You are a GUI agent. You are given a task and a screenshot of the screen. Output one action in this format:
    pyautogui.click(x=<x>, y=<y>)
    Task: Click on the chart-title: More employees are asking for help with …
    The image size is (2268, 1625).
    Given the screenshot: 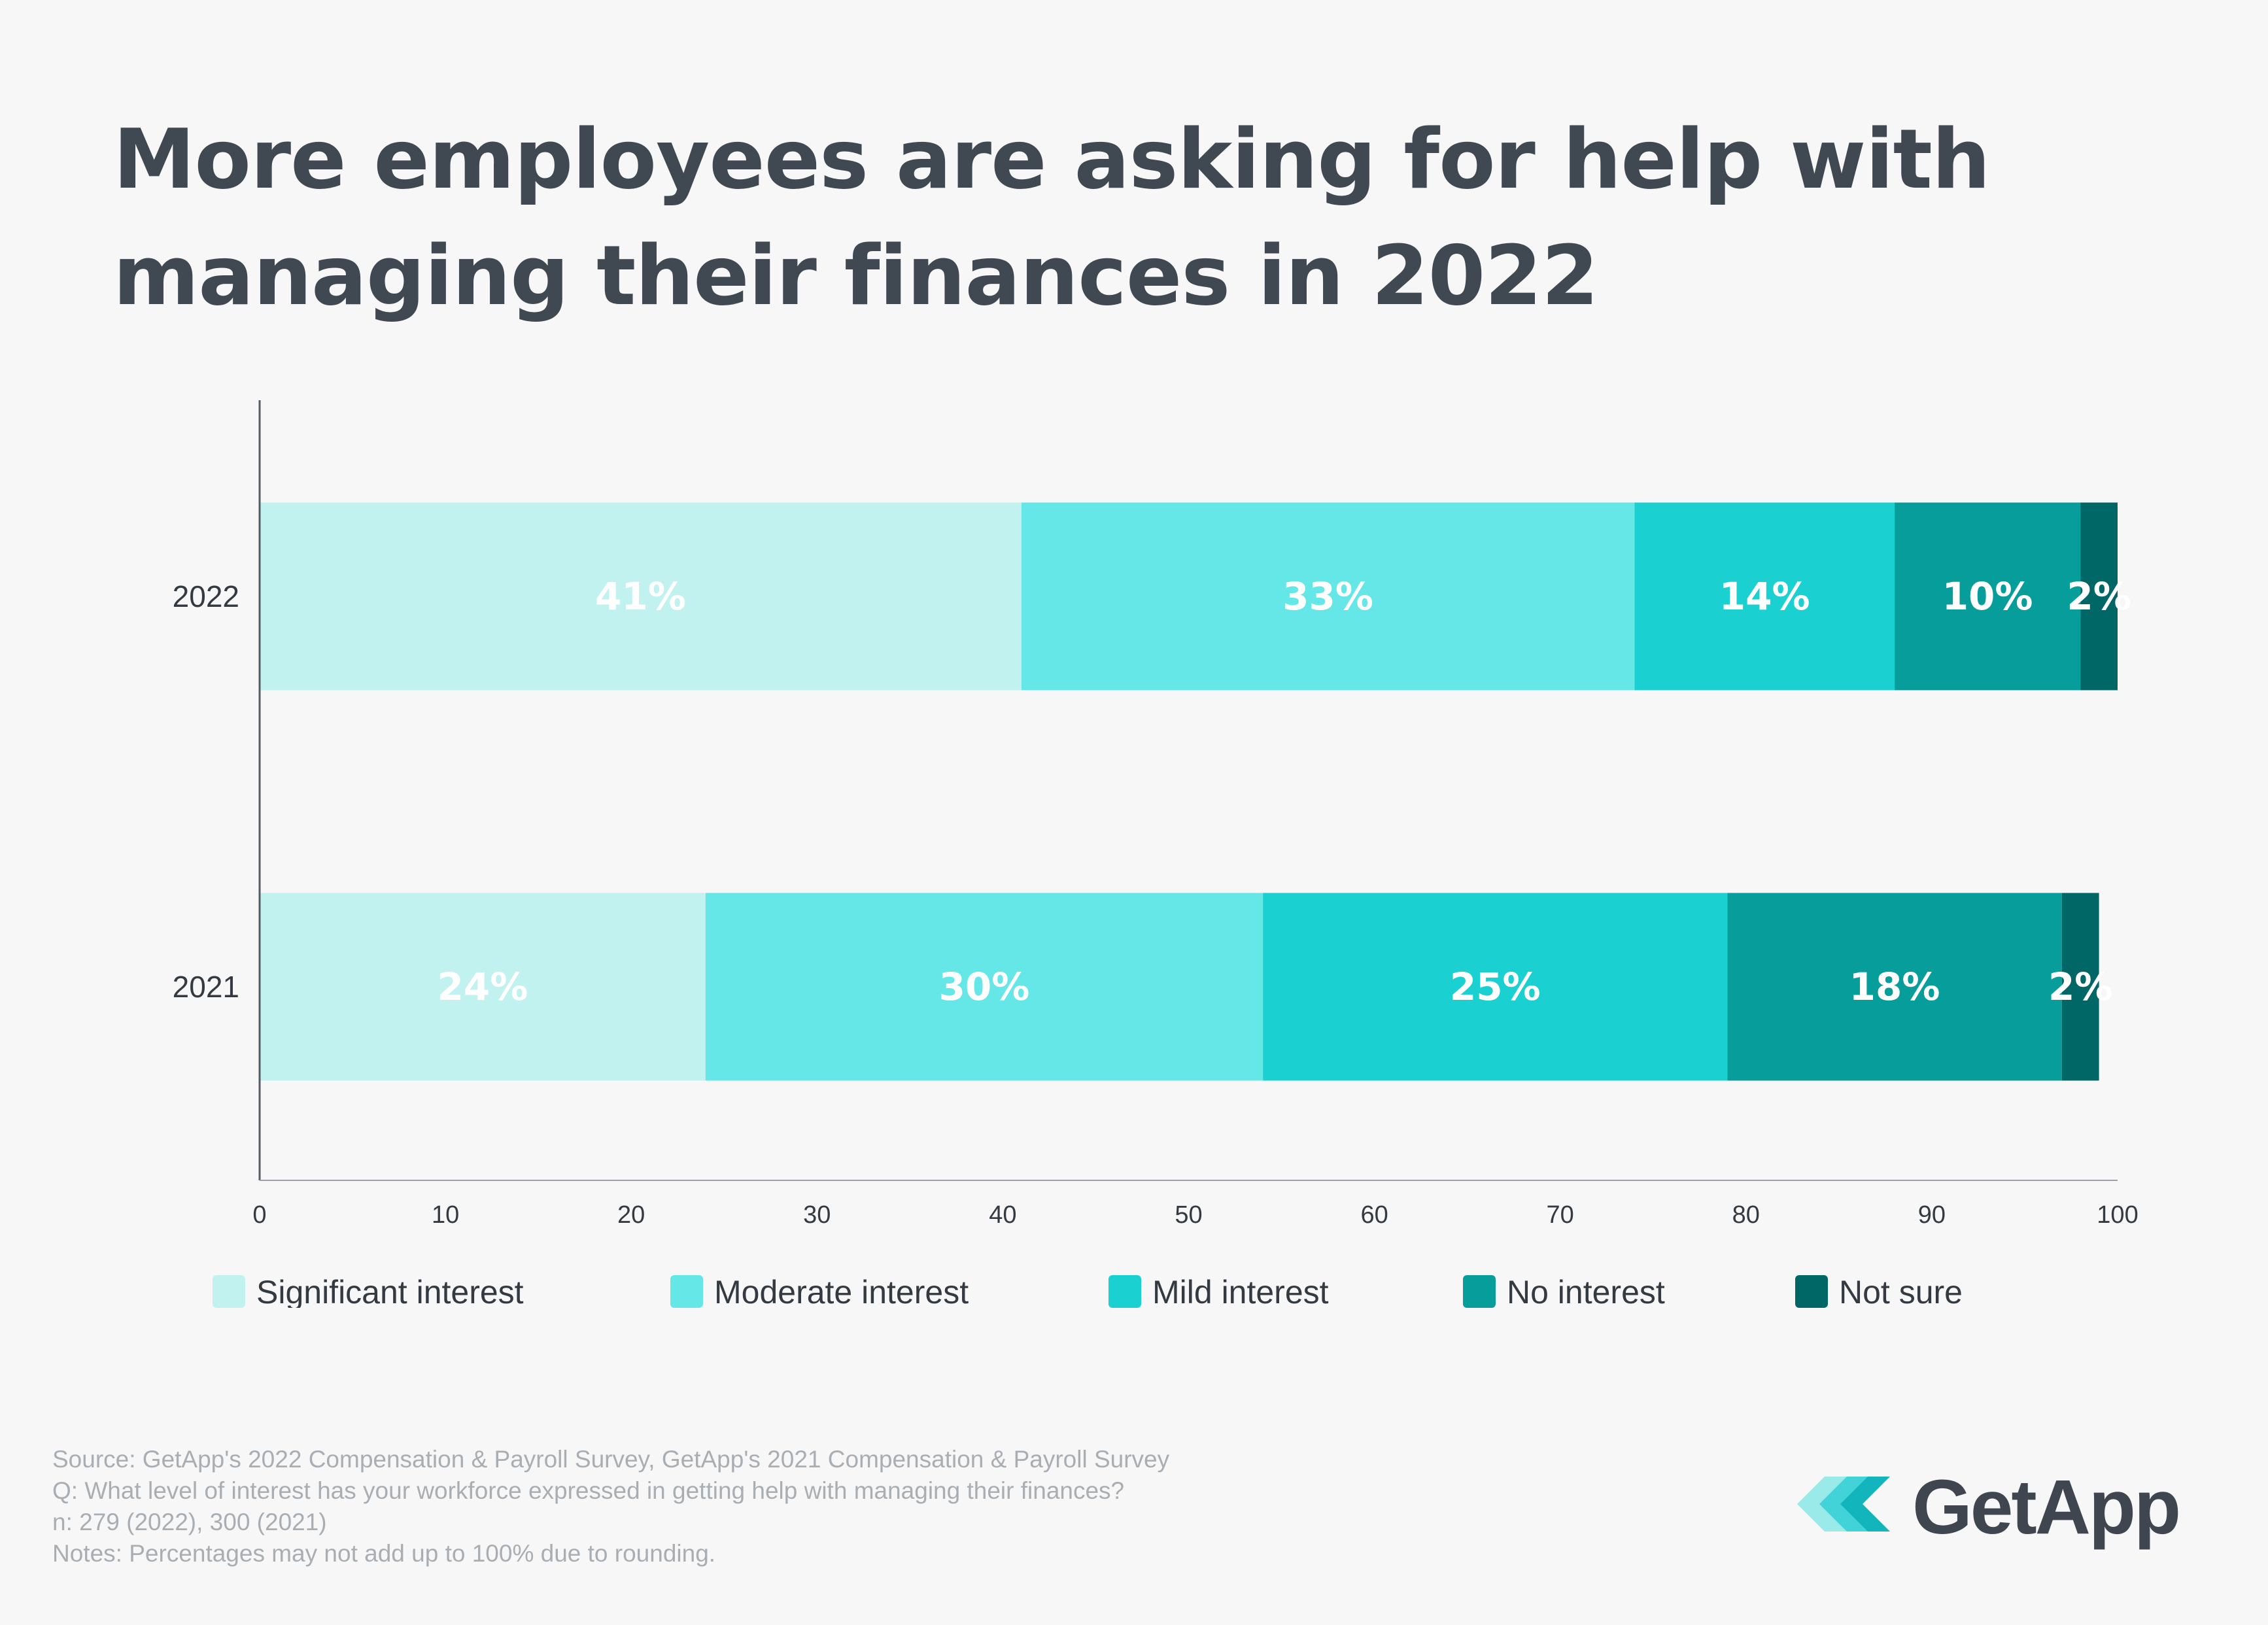 What is the action you would take?
    pyautogui.click(x=1094, y=217)
    